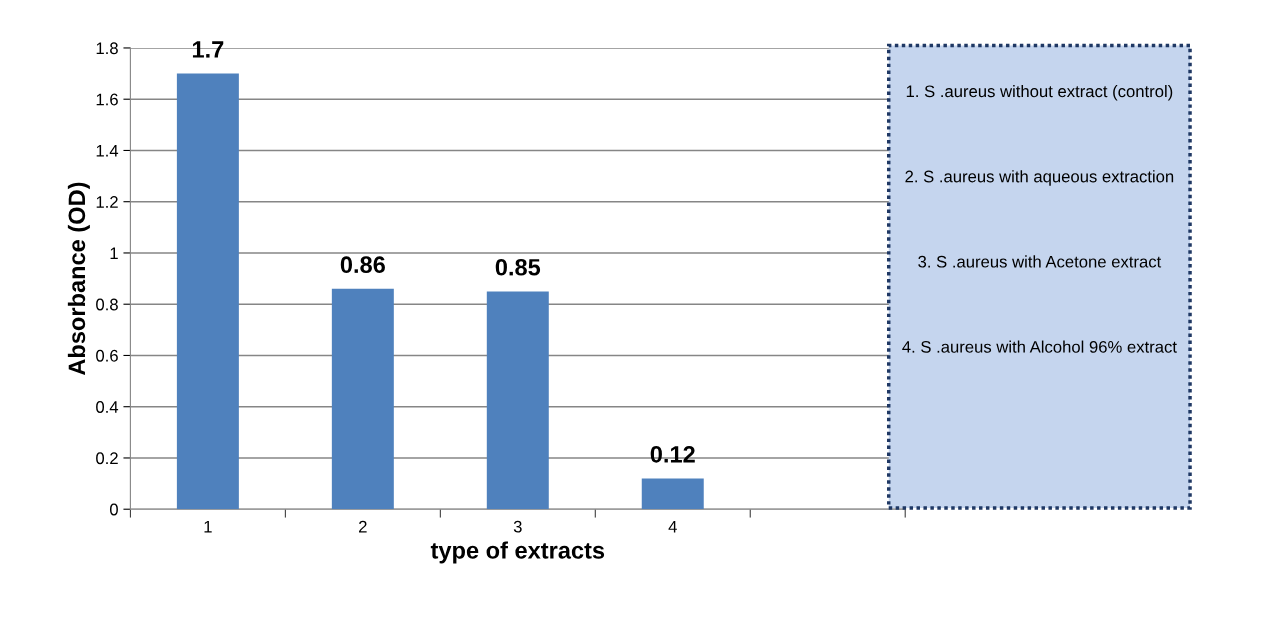 The width and height of the screenshot is (1266, 631). Describe the element at coordinates (1040, 261) in the screenshot. I see `text: 3. S .aureus with Acetone extract` at that location.